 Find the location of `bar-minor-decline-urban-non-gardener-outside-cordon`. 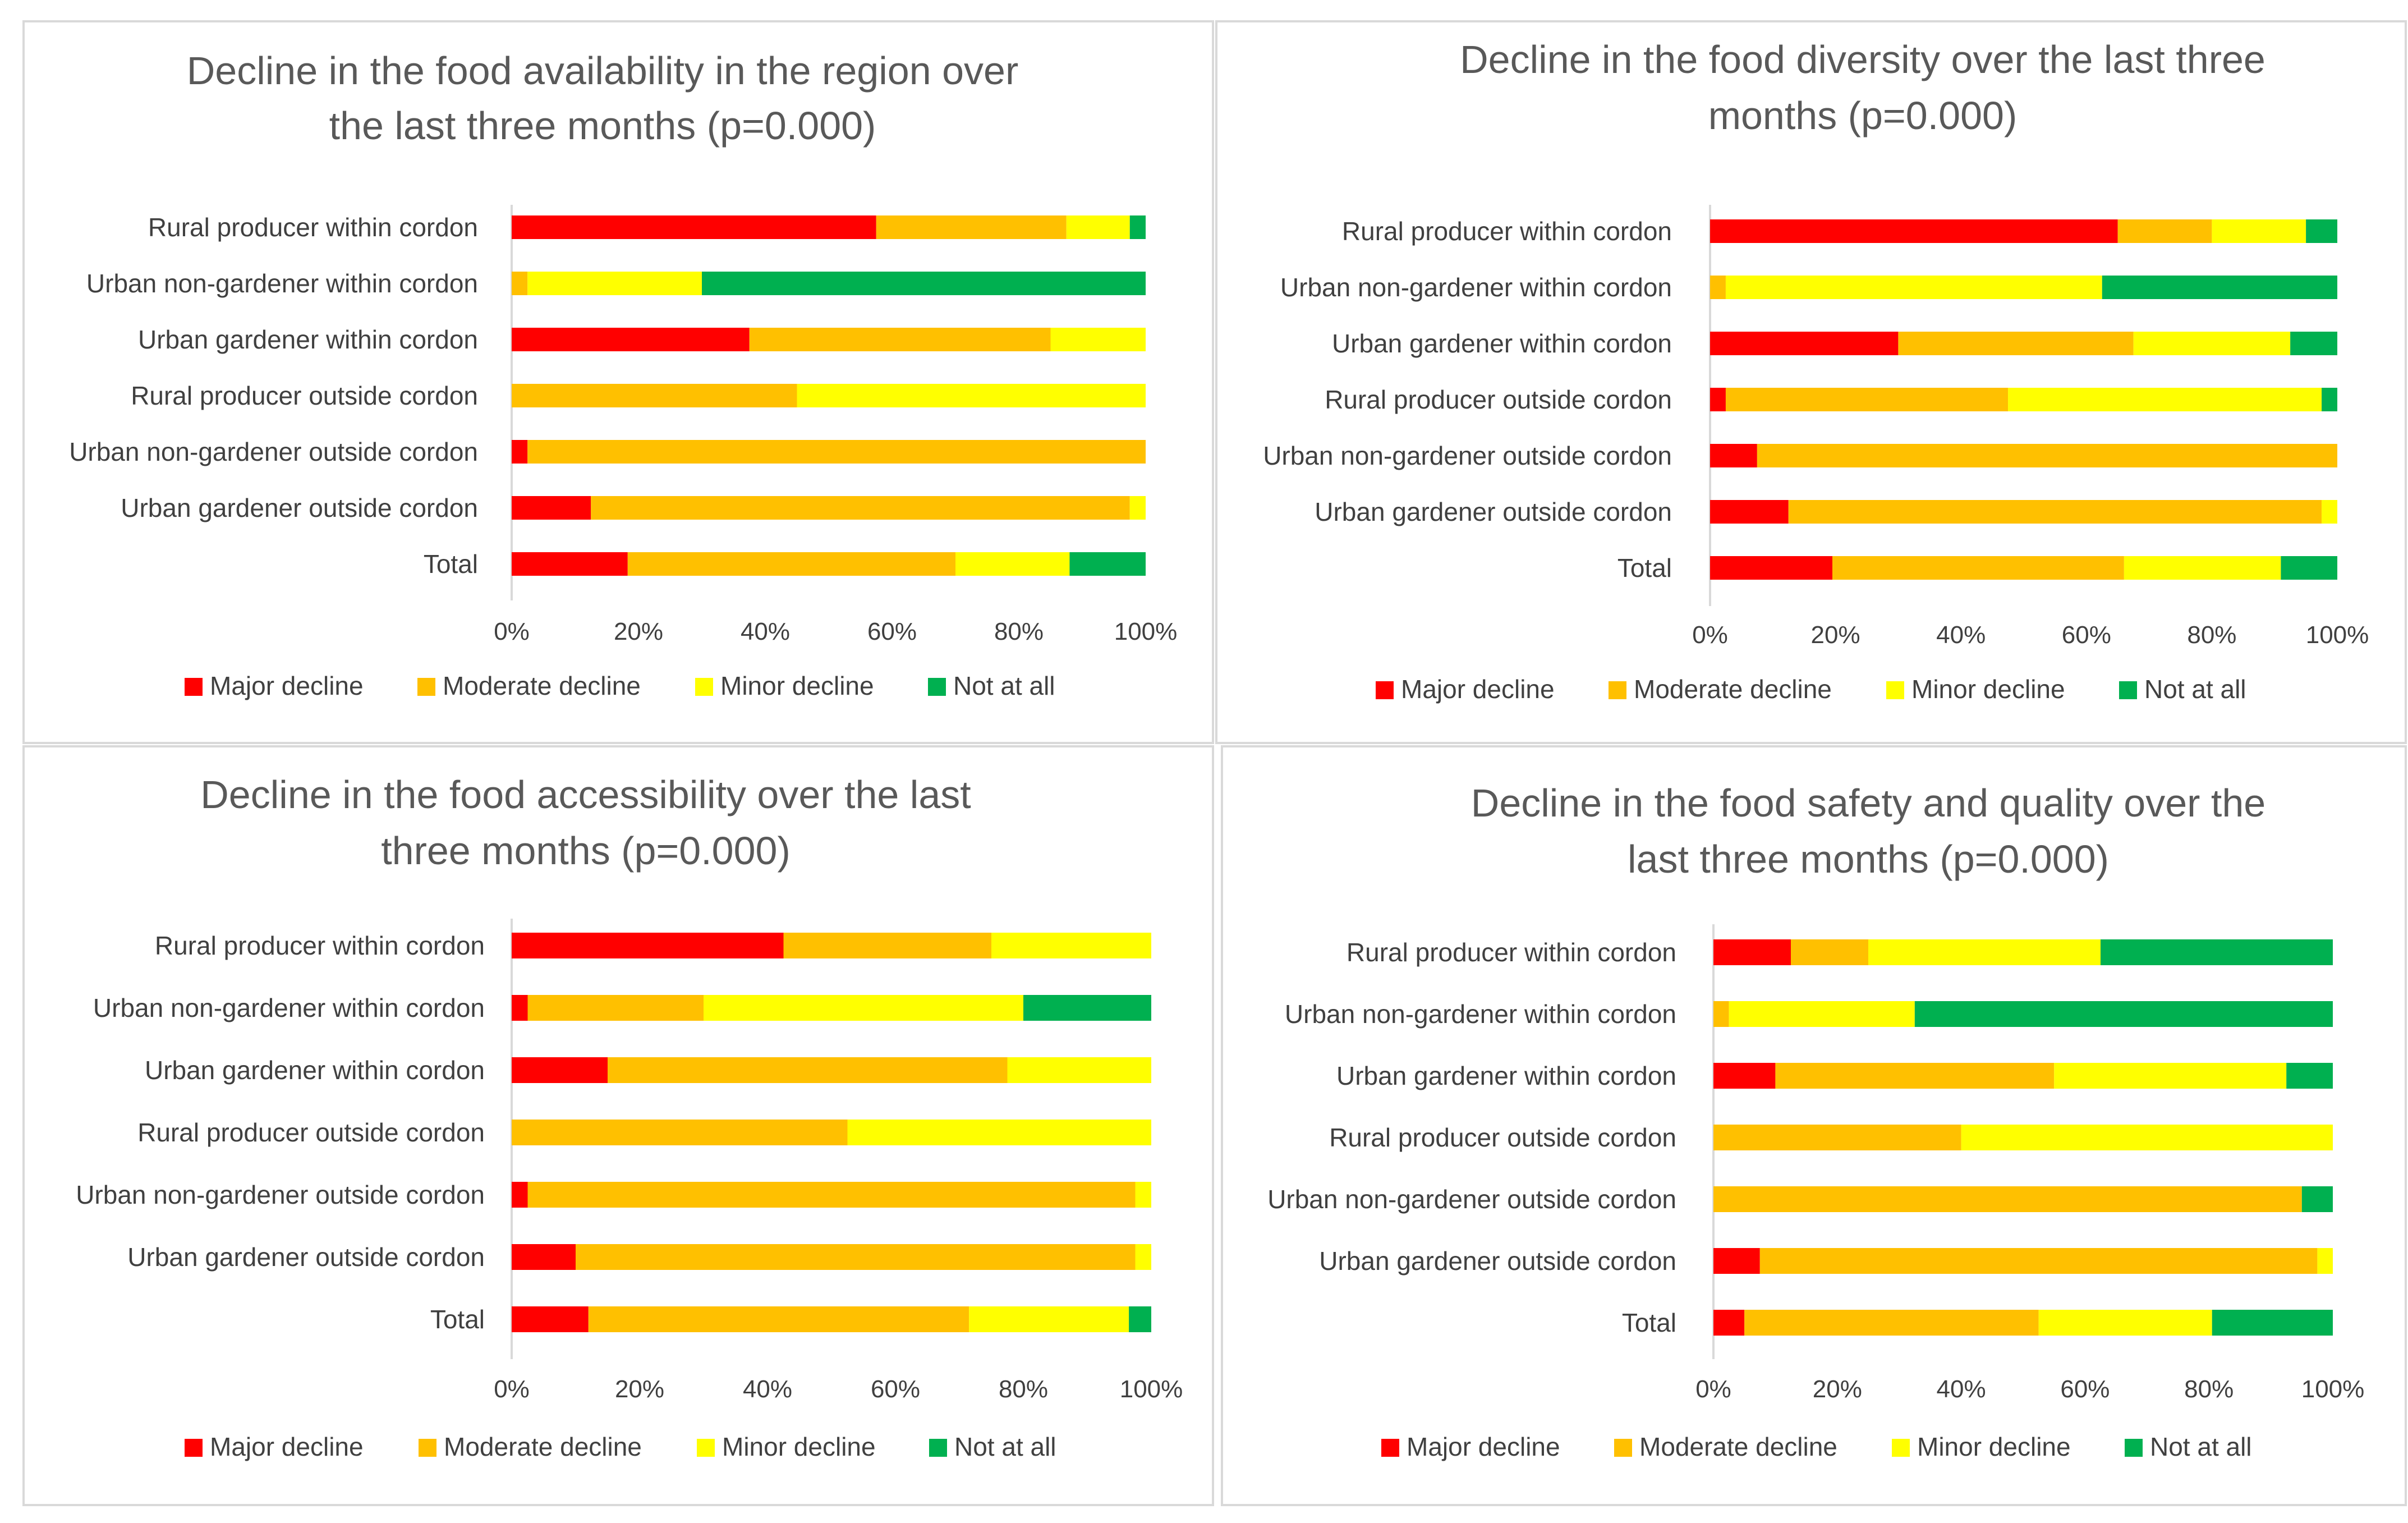

bar-minor-decline-urban-non-gardener-outside-cordon is located at coordinates (1143, 1195).